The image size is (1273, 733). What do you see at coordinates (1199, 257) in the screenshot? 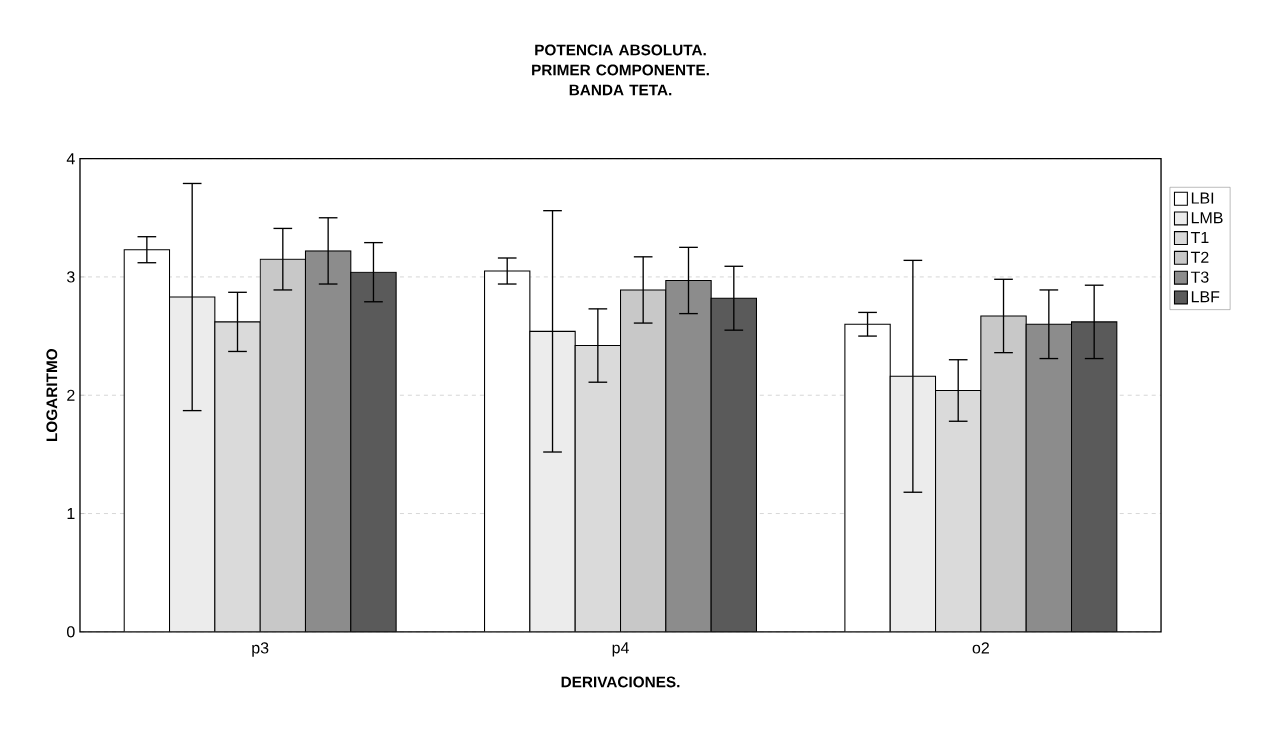
I see `legend-label: T2` at bounding box center [1199, 257].